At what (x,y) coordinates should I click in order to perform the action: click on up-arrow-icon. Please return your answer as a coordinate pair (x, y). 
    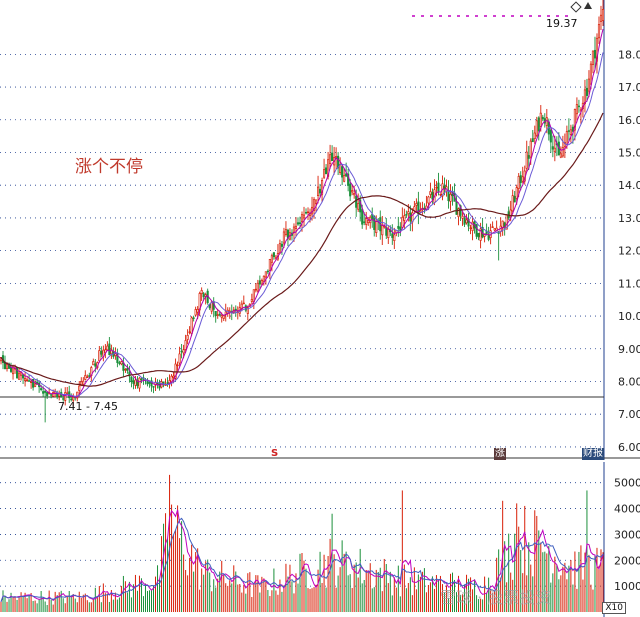
    Looking at the image, I should click on (588, 5).